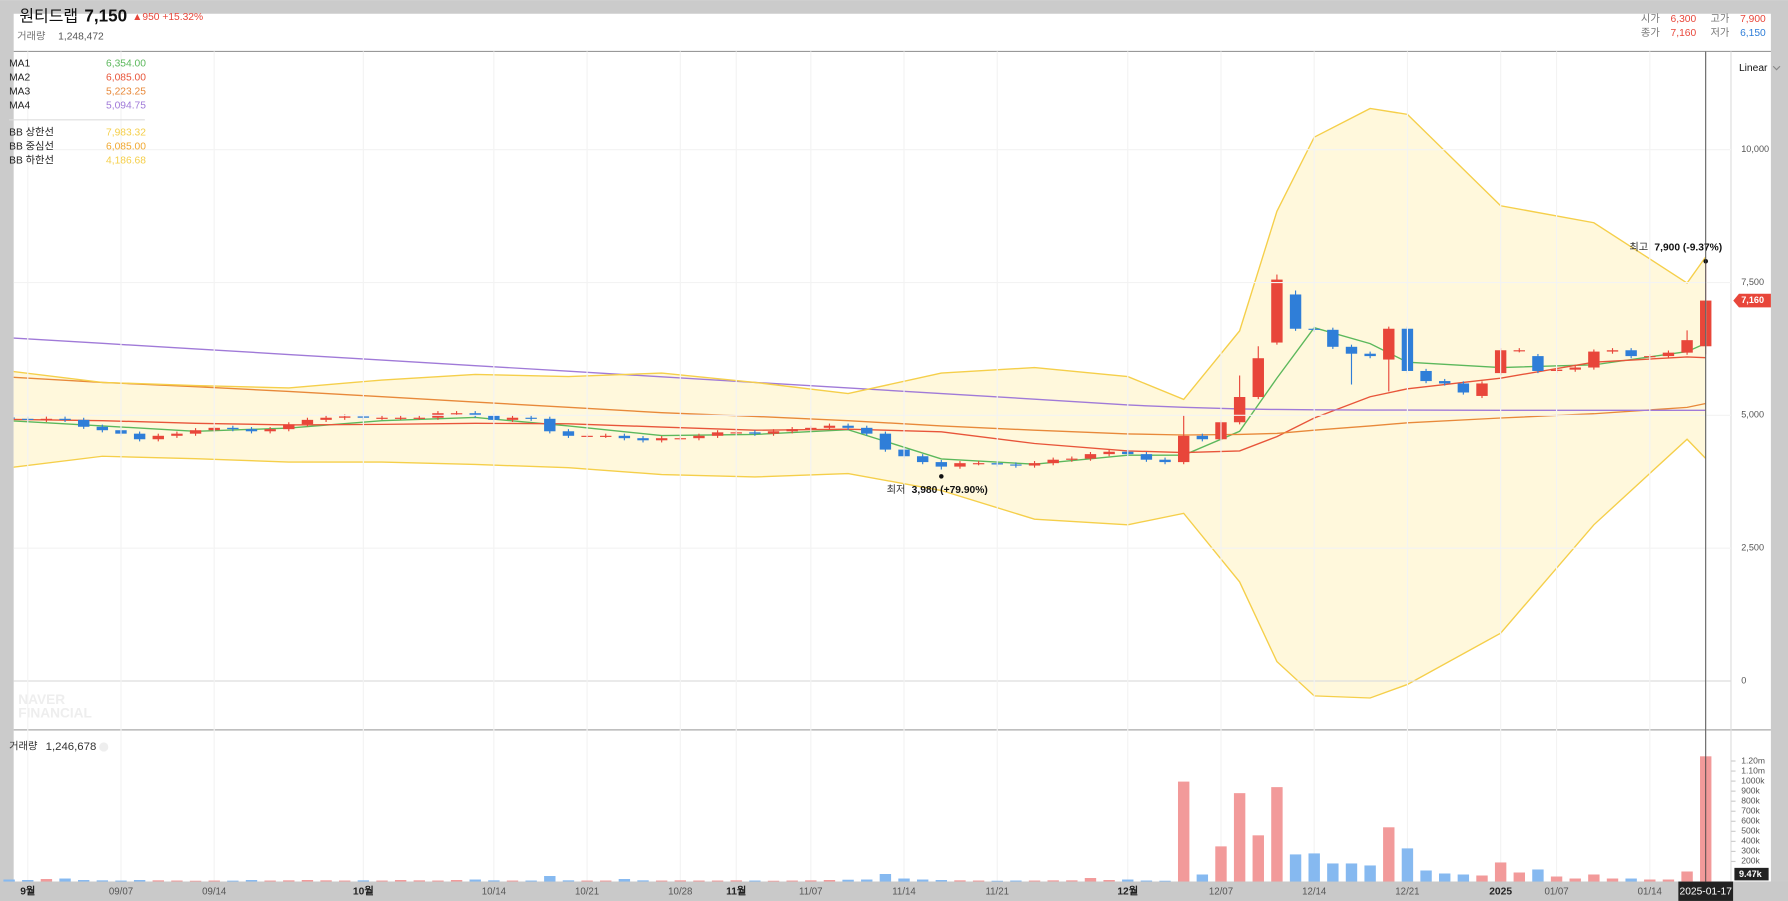  Describe the element at coordinates (19, 106) in the screenshot. I see `legend-name: MA4` at that location.